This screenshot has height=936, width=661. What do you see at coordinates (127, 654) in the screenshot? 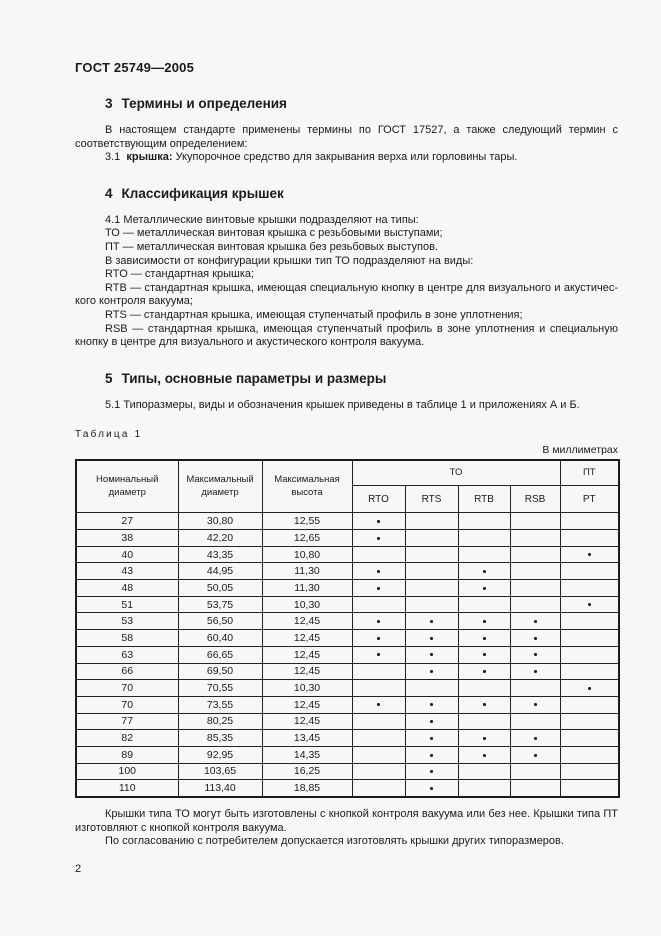
I see `cell-nominal-diameter: 63` at bounding box center [127, 654].